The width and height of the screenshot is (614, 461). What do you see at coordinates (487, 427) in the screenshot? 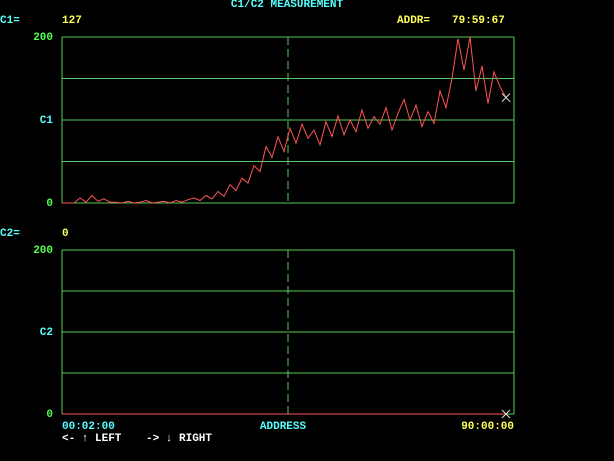
I see `x-end: 90:00:00` at bounding box center [487, 427].